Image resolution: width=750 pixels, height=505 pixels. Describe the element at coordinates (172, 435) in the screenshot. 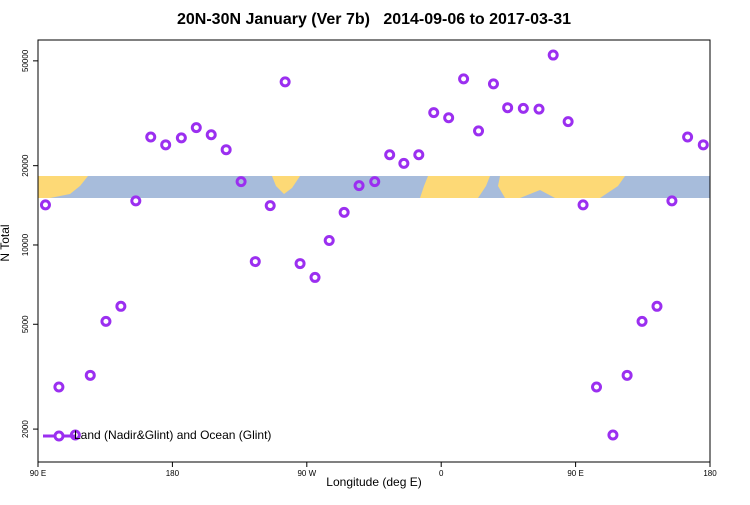

I see `legend-label: Land (Nadir&Glint) and Ocean (Glint)` at that location.